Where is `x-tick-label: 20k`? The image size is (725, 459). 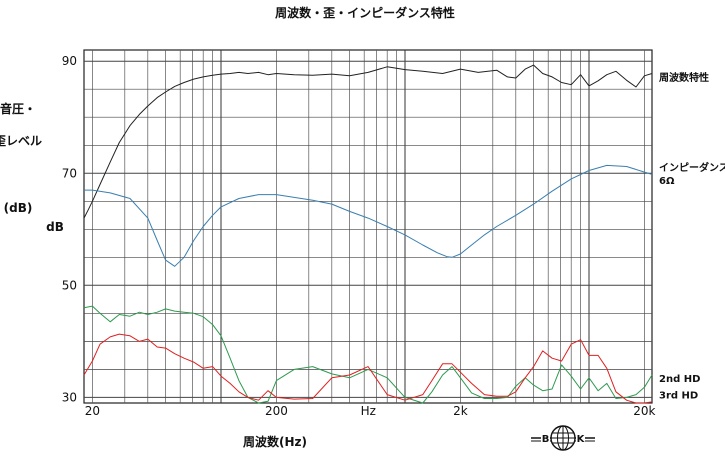
x-tick-label: 20k is located at coordinates (644, 411).